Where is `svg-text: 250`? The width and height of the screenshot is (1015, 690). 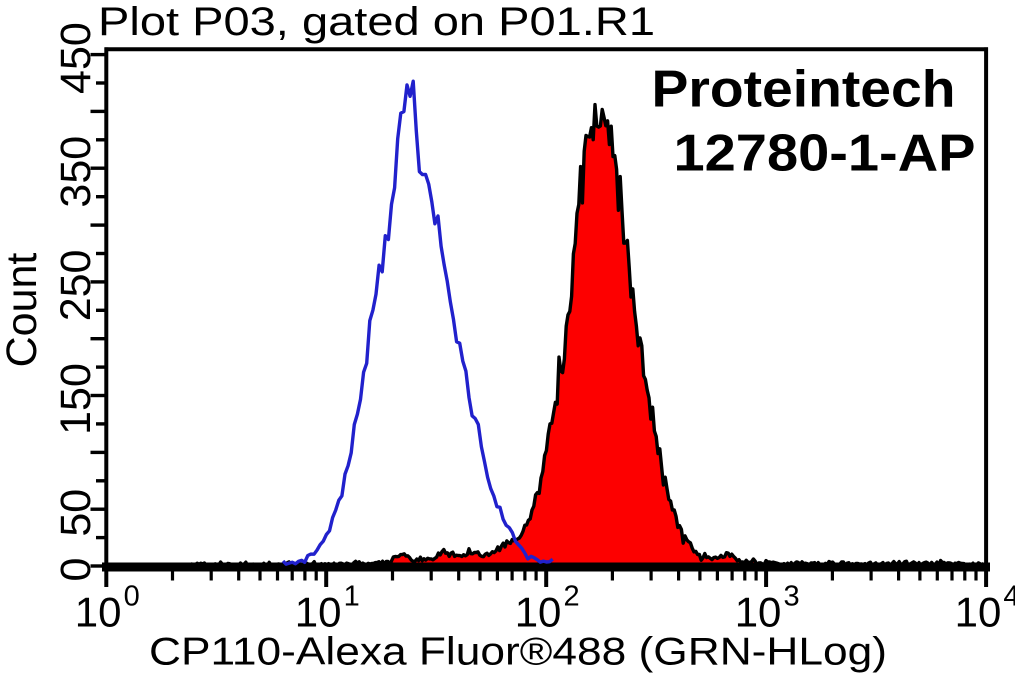 svg-text: 250 is located at coordinates (76, 286).